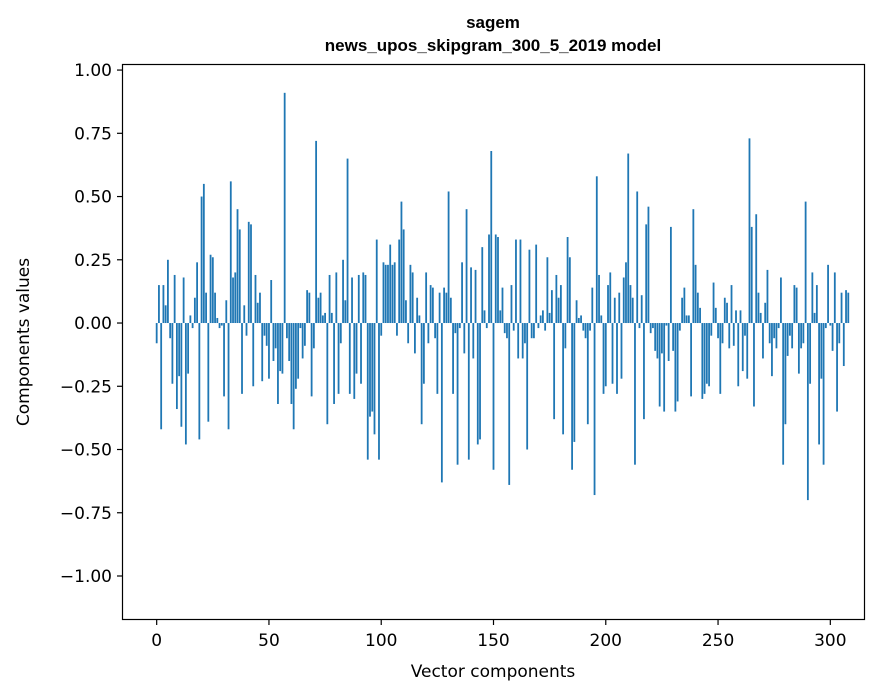 This screenshot has width=880, height=696. Describe the element at coordinates (156, 641) in the screenshot. I see `x-tick-label: 0` at that location.